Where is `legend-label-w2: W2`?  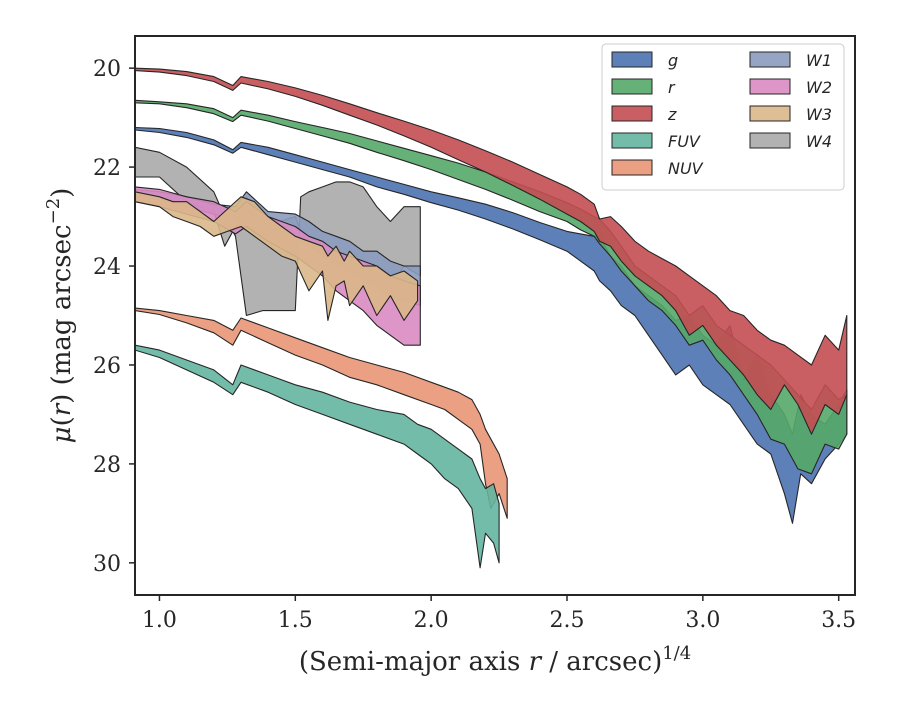 legend-label-w2: W2 is located at coordinates (819, 87).